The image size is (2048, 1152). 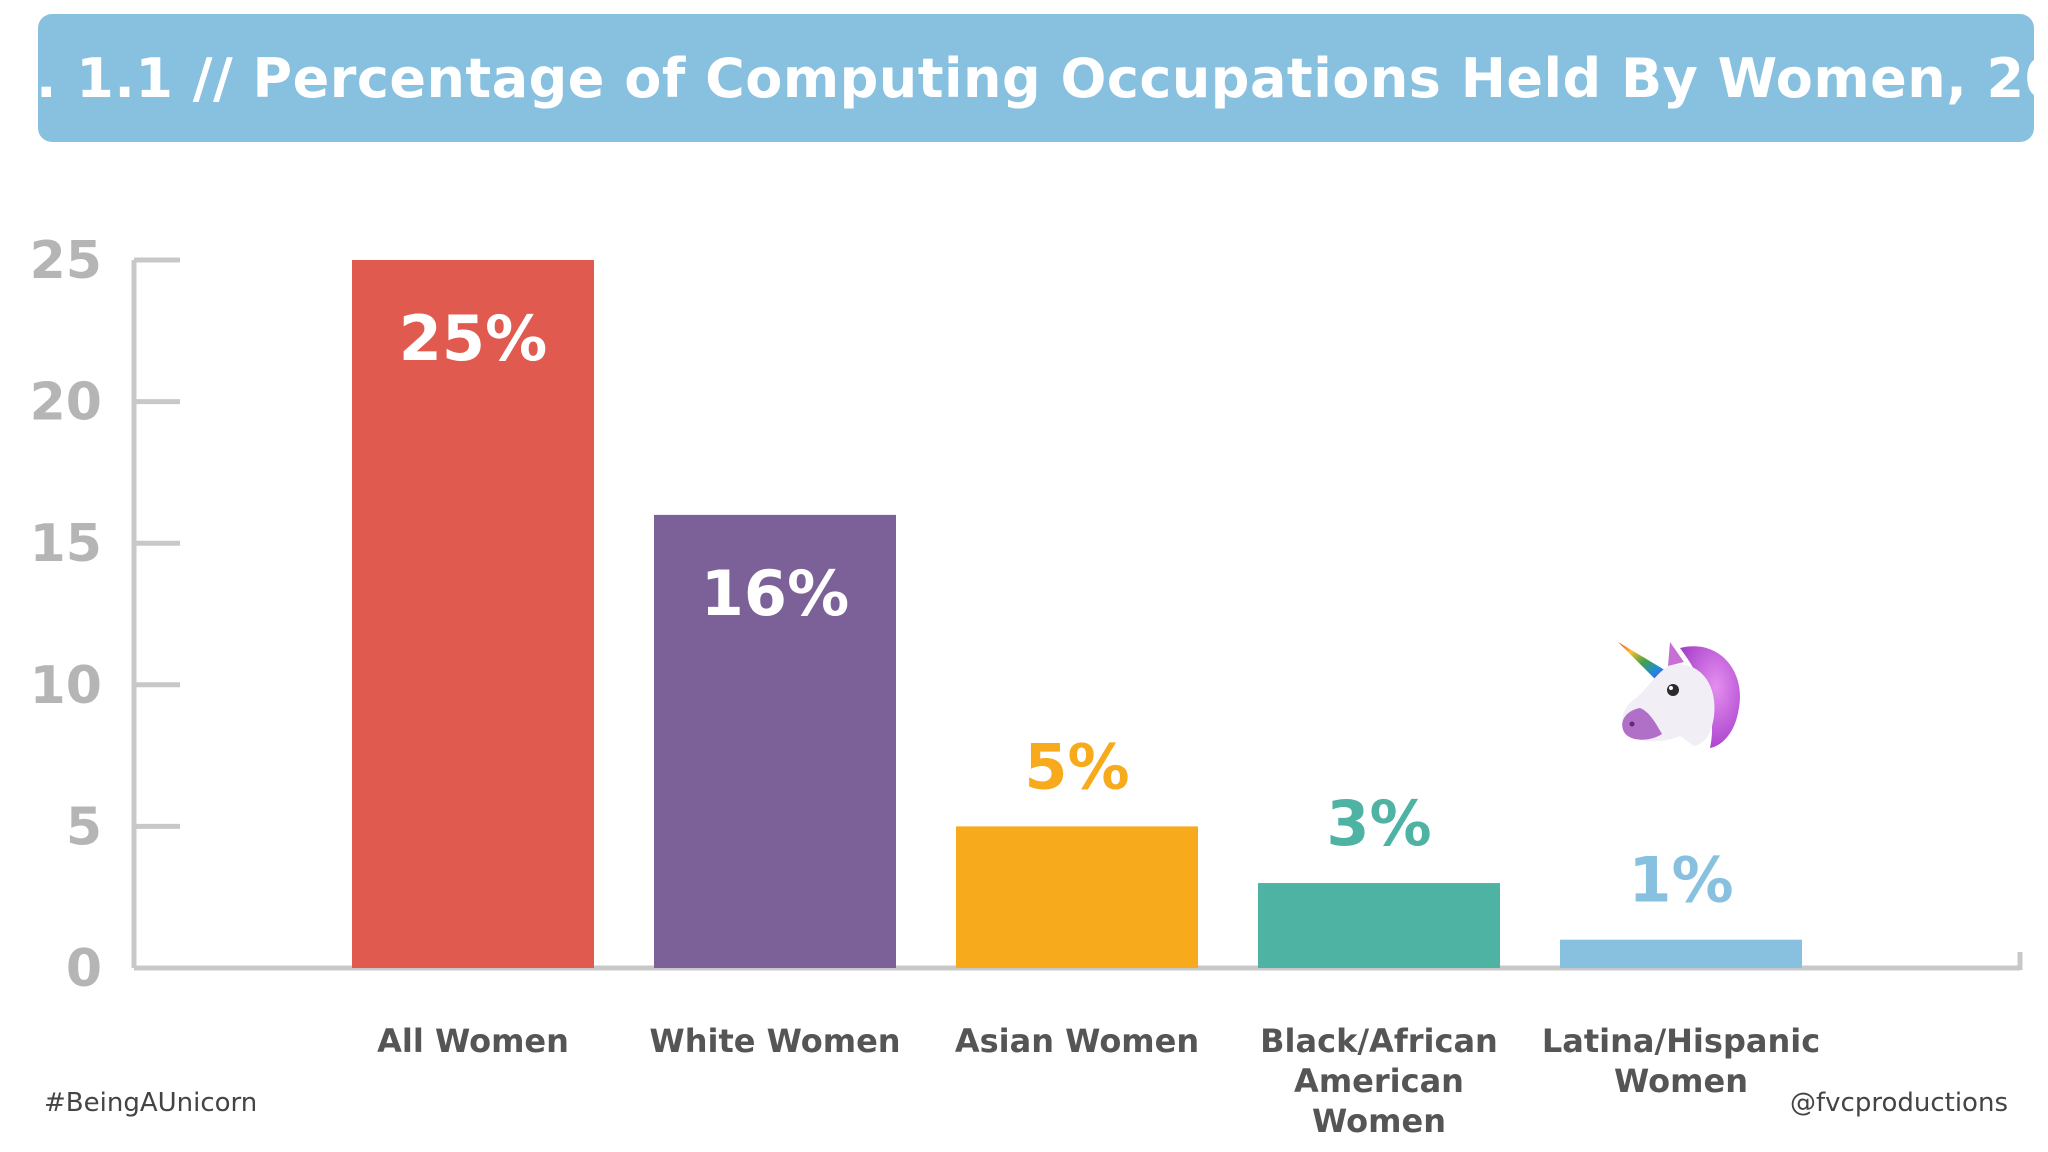 What do you see at coordinates (1077, 1041) in the screenshot?
I see `category-label: Asian Women` at bounding box center [1077, 1041].